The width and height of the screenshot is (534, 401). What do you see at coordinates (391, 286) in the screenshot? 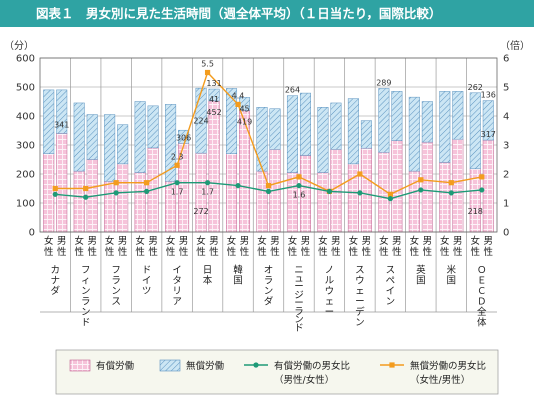
I see `country-label: スペイン` at bounding box center [391, 286].